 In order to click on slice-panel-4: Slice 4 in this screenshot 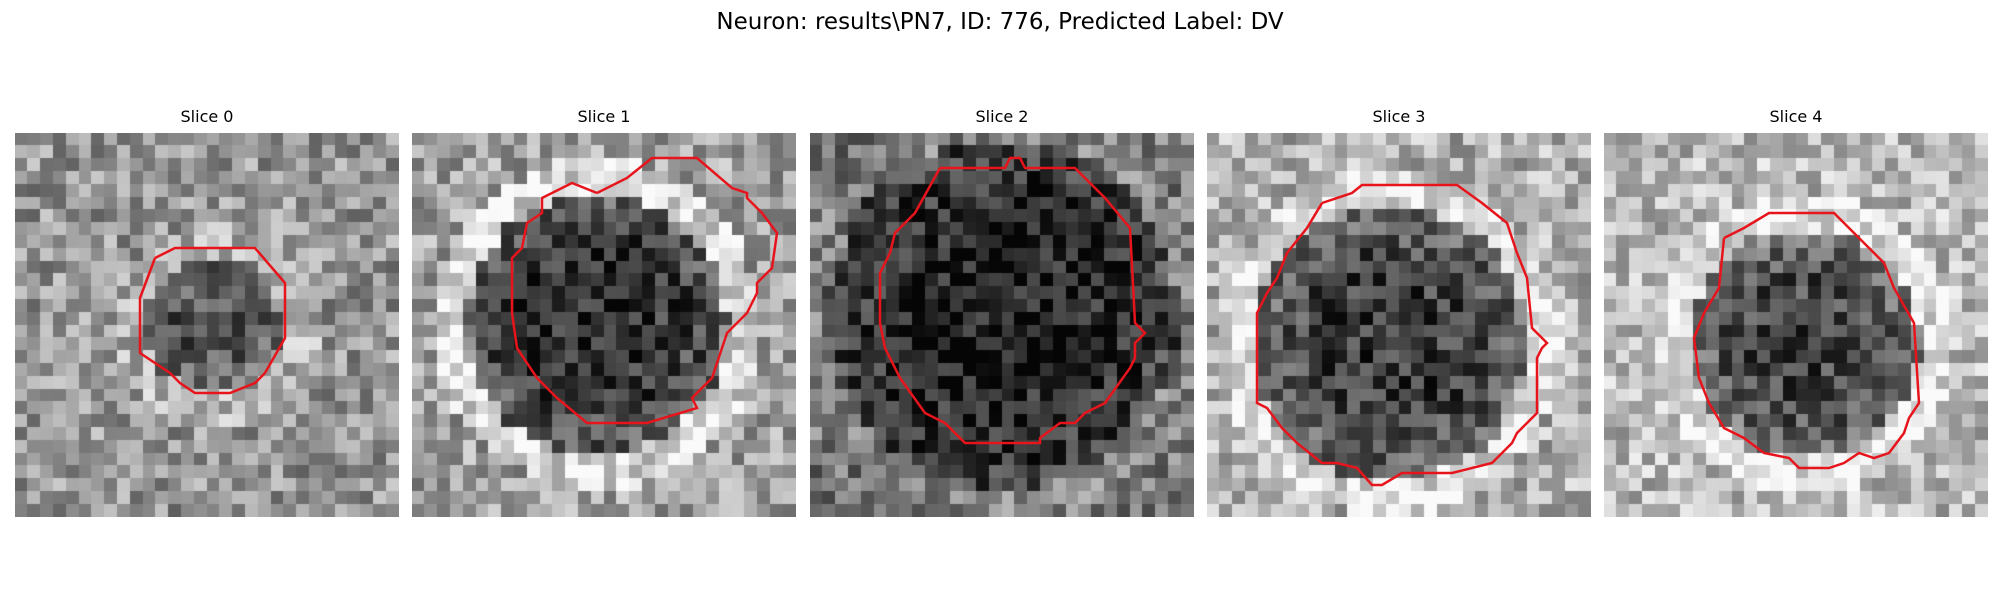, I will do `click(1796, 312)`.